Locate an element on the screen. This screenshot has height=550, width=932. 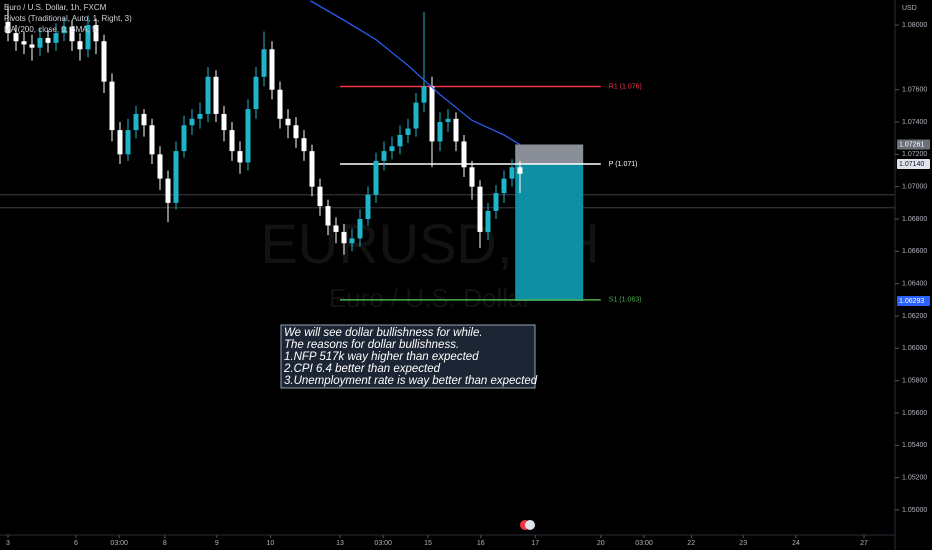
y-tick-label: 1.05400 is located at coordinates (914, 445).